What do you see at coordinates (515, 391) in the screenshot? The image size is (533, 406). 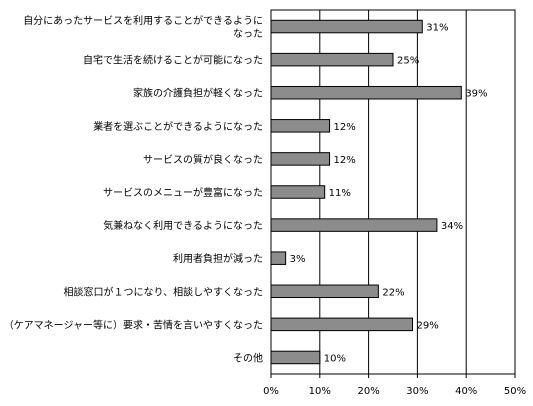 I see `x-tick-label: 50%` at bounding box center [515, 391].